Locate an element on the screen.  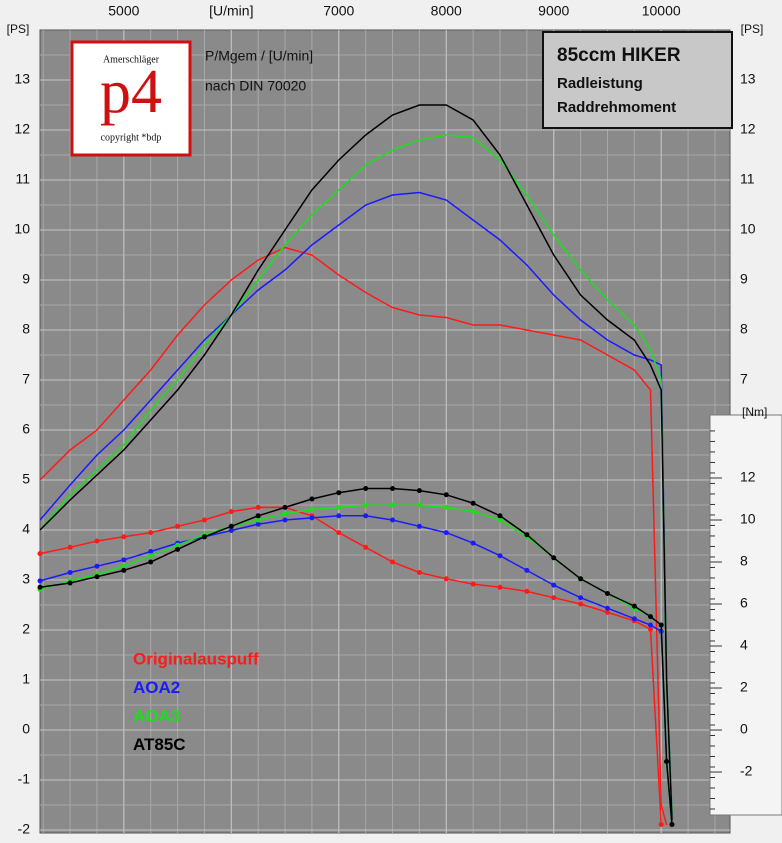
y2-tick-label: -2 is located at coordinates (746, 771).